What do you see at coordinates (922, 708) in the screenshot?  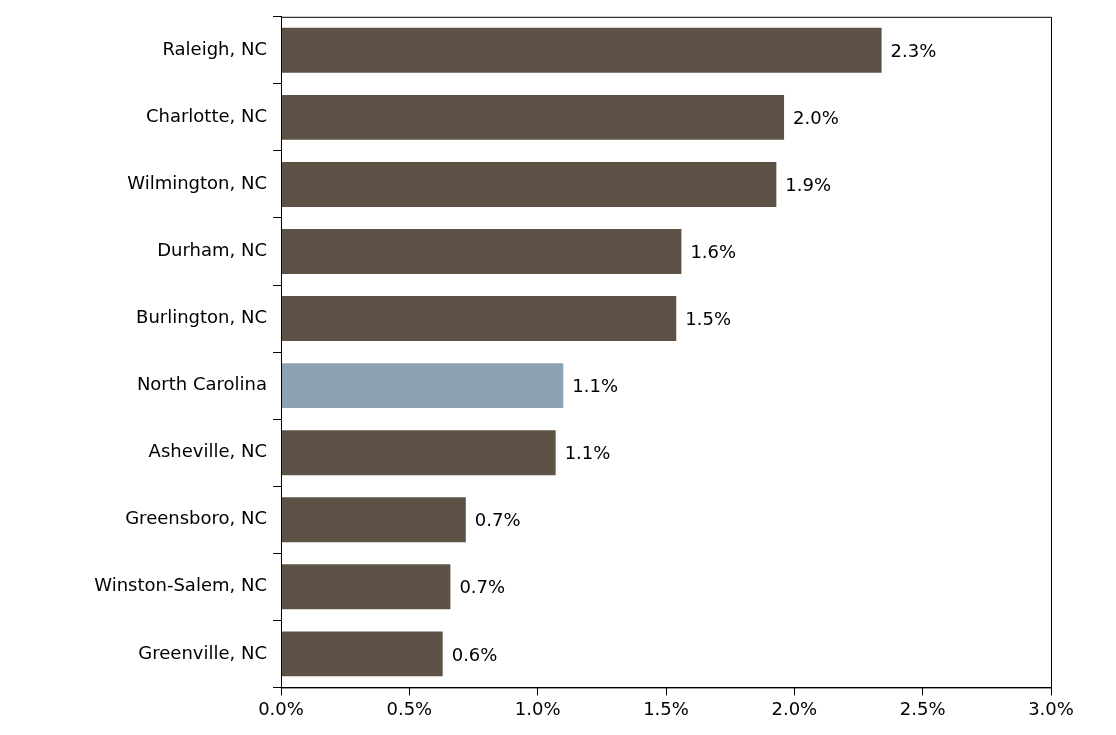 I see `x-tick-label: 2.5%` at bounding box center [922, 708].